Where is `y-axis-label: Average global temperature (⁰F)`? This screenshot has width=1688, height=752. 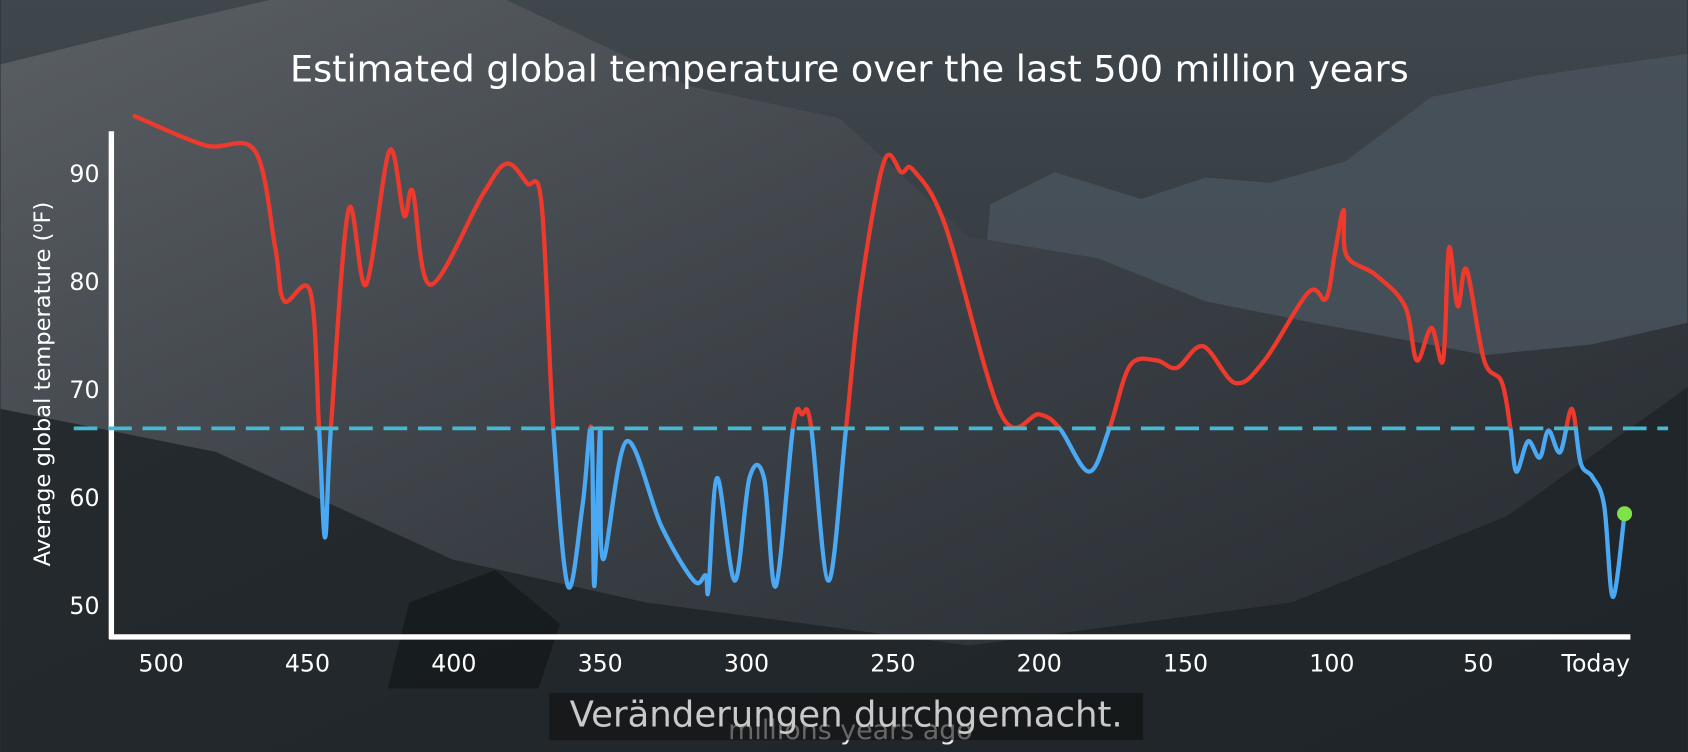 y-axis-label: Average global temperature (⁰F) is located at coordinates (43, 384).